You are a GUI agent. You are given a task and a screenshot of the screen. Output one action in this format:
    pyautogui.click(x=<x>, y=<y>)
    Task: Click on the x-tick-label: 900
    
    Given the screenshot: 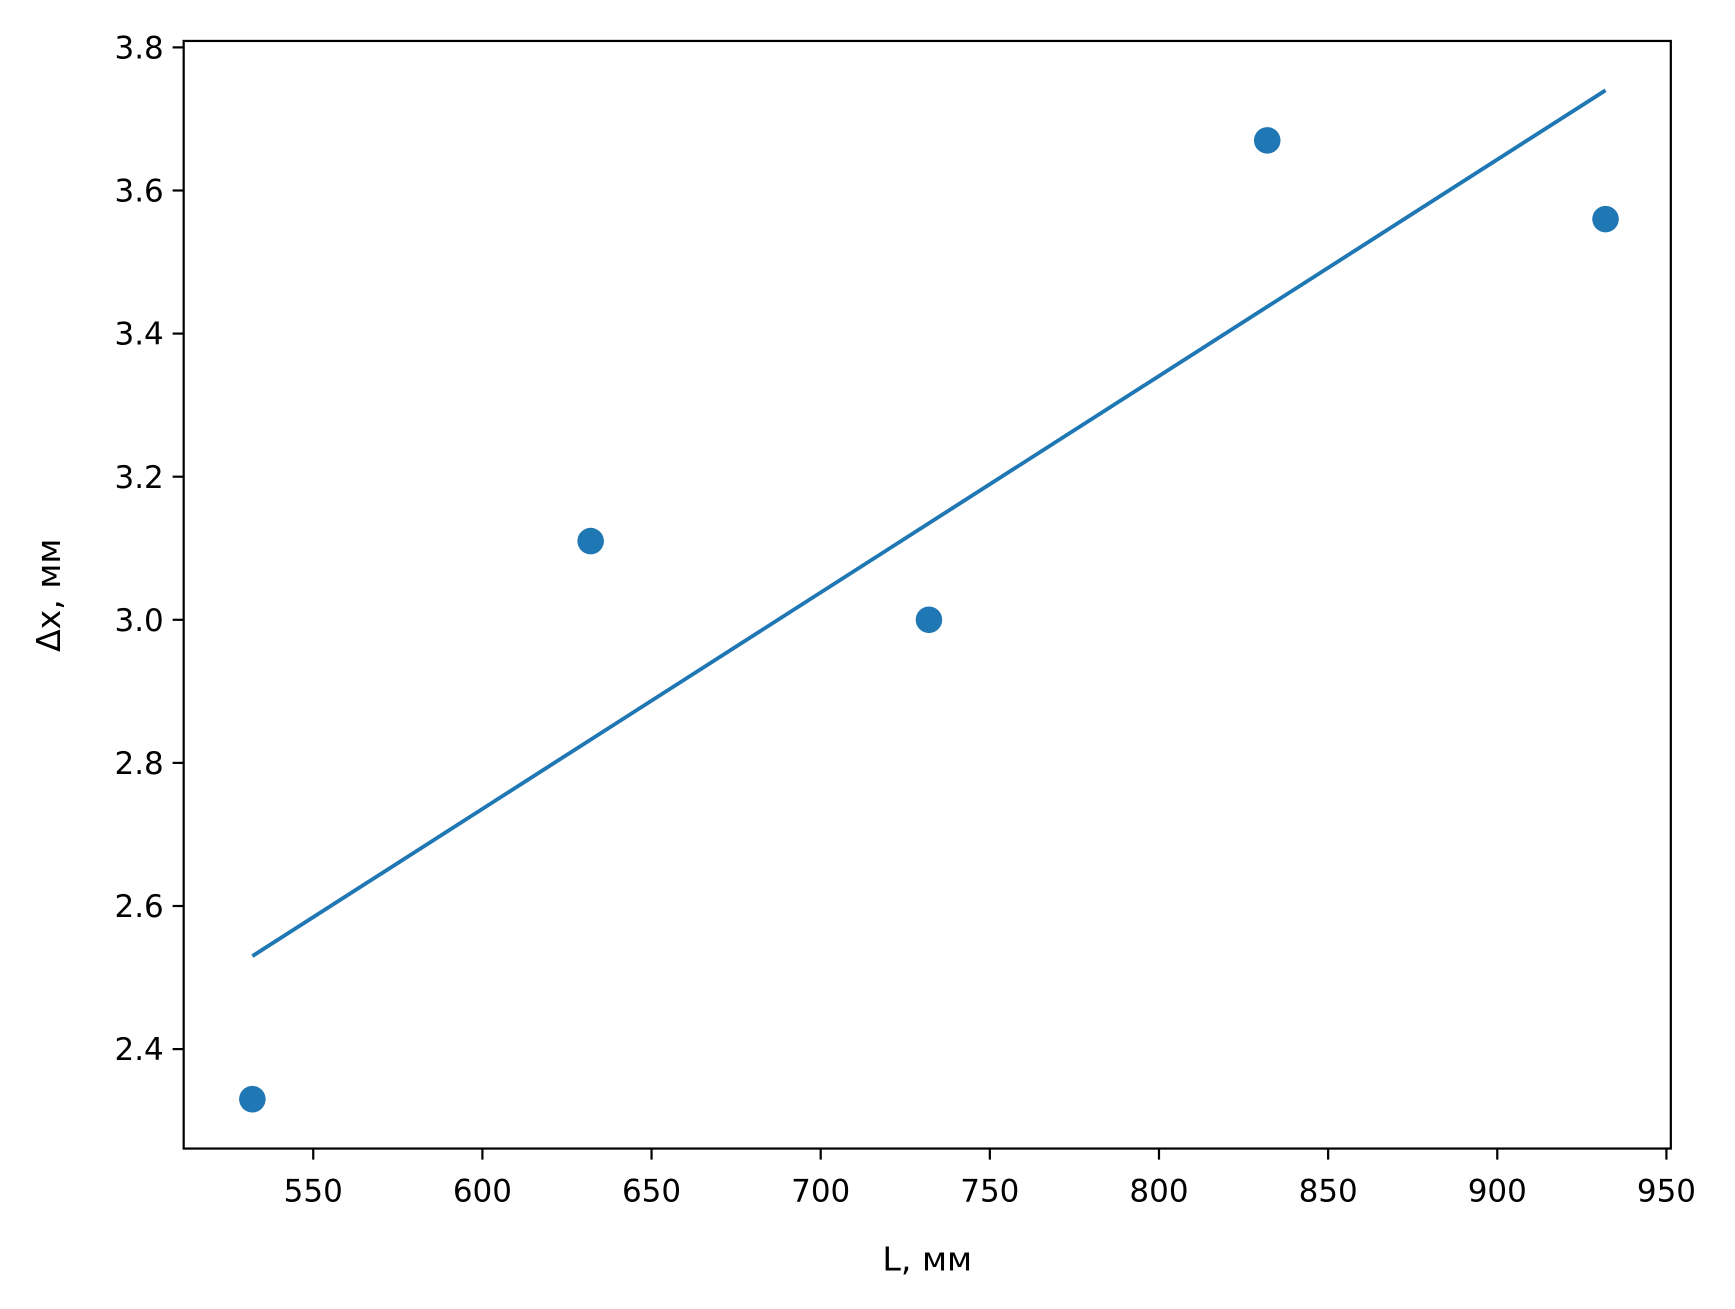 What is the action you would take?
    pyautogui.click(x=1497, y=1192)
    